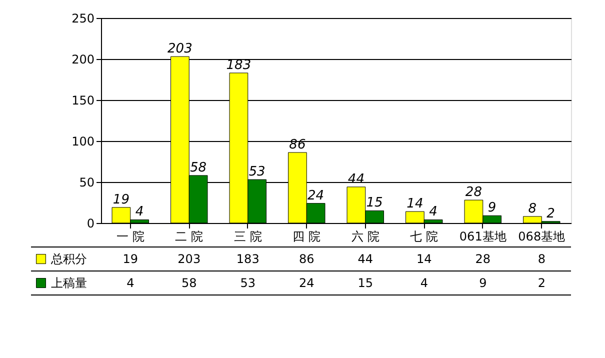 The height and width of the screenshot is (358, 605). I want to click on data-label: 8, so click(542, 259).